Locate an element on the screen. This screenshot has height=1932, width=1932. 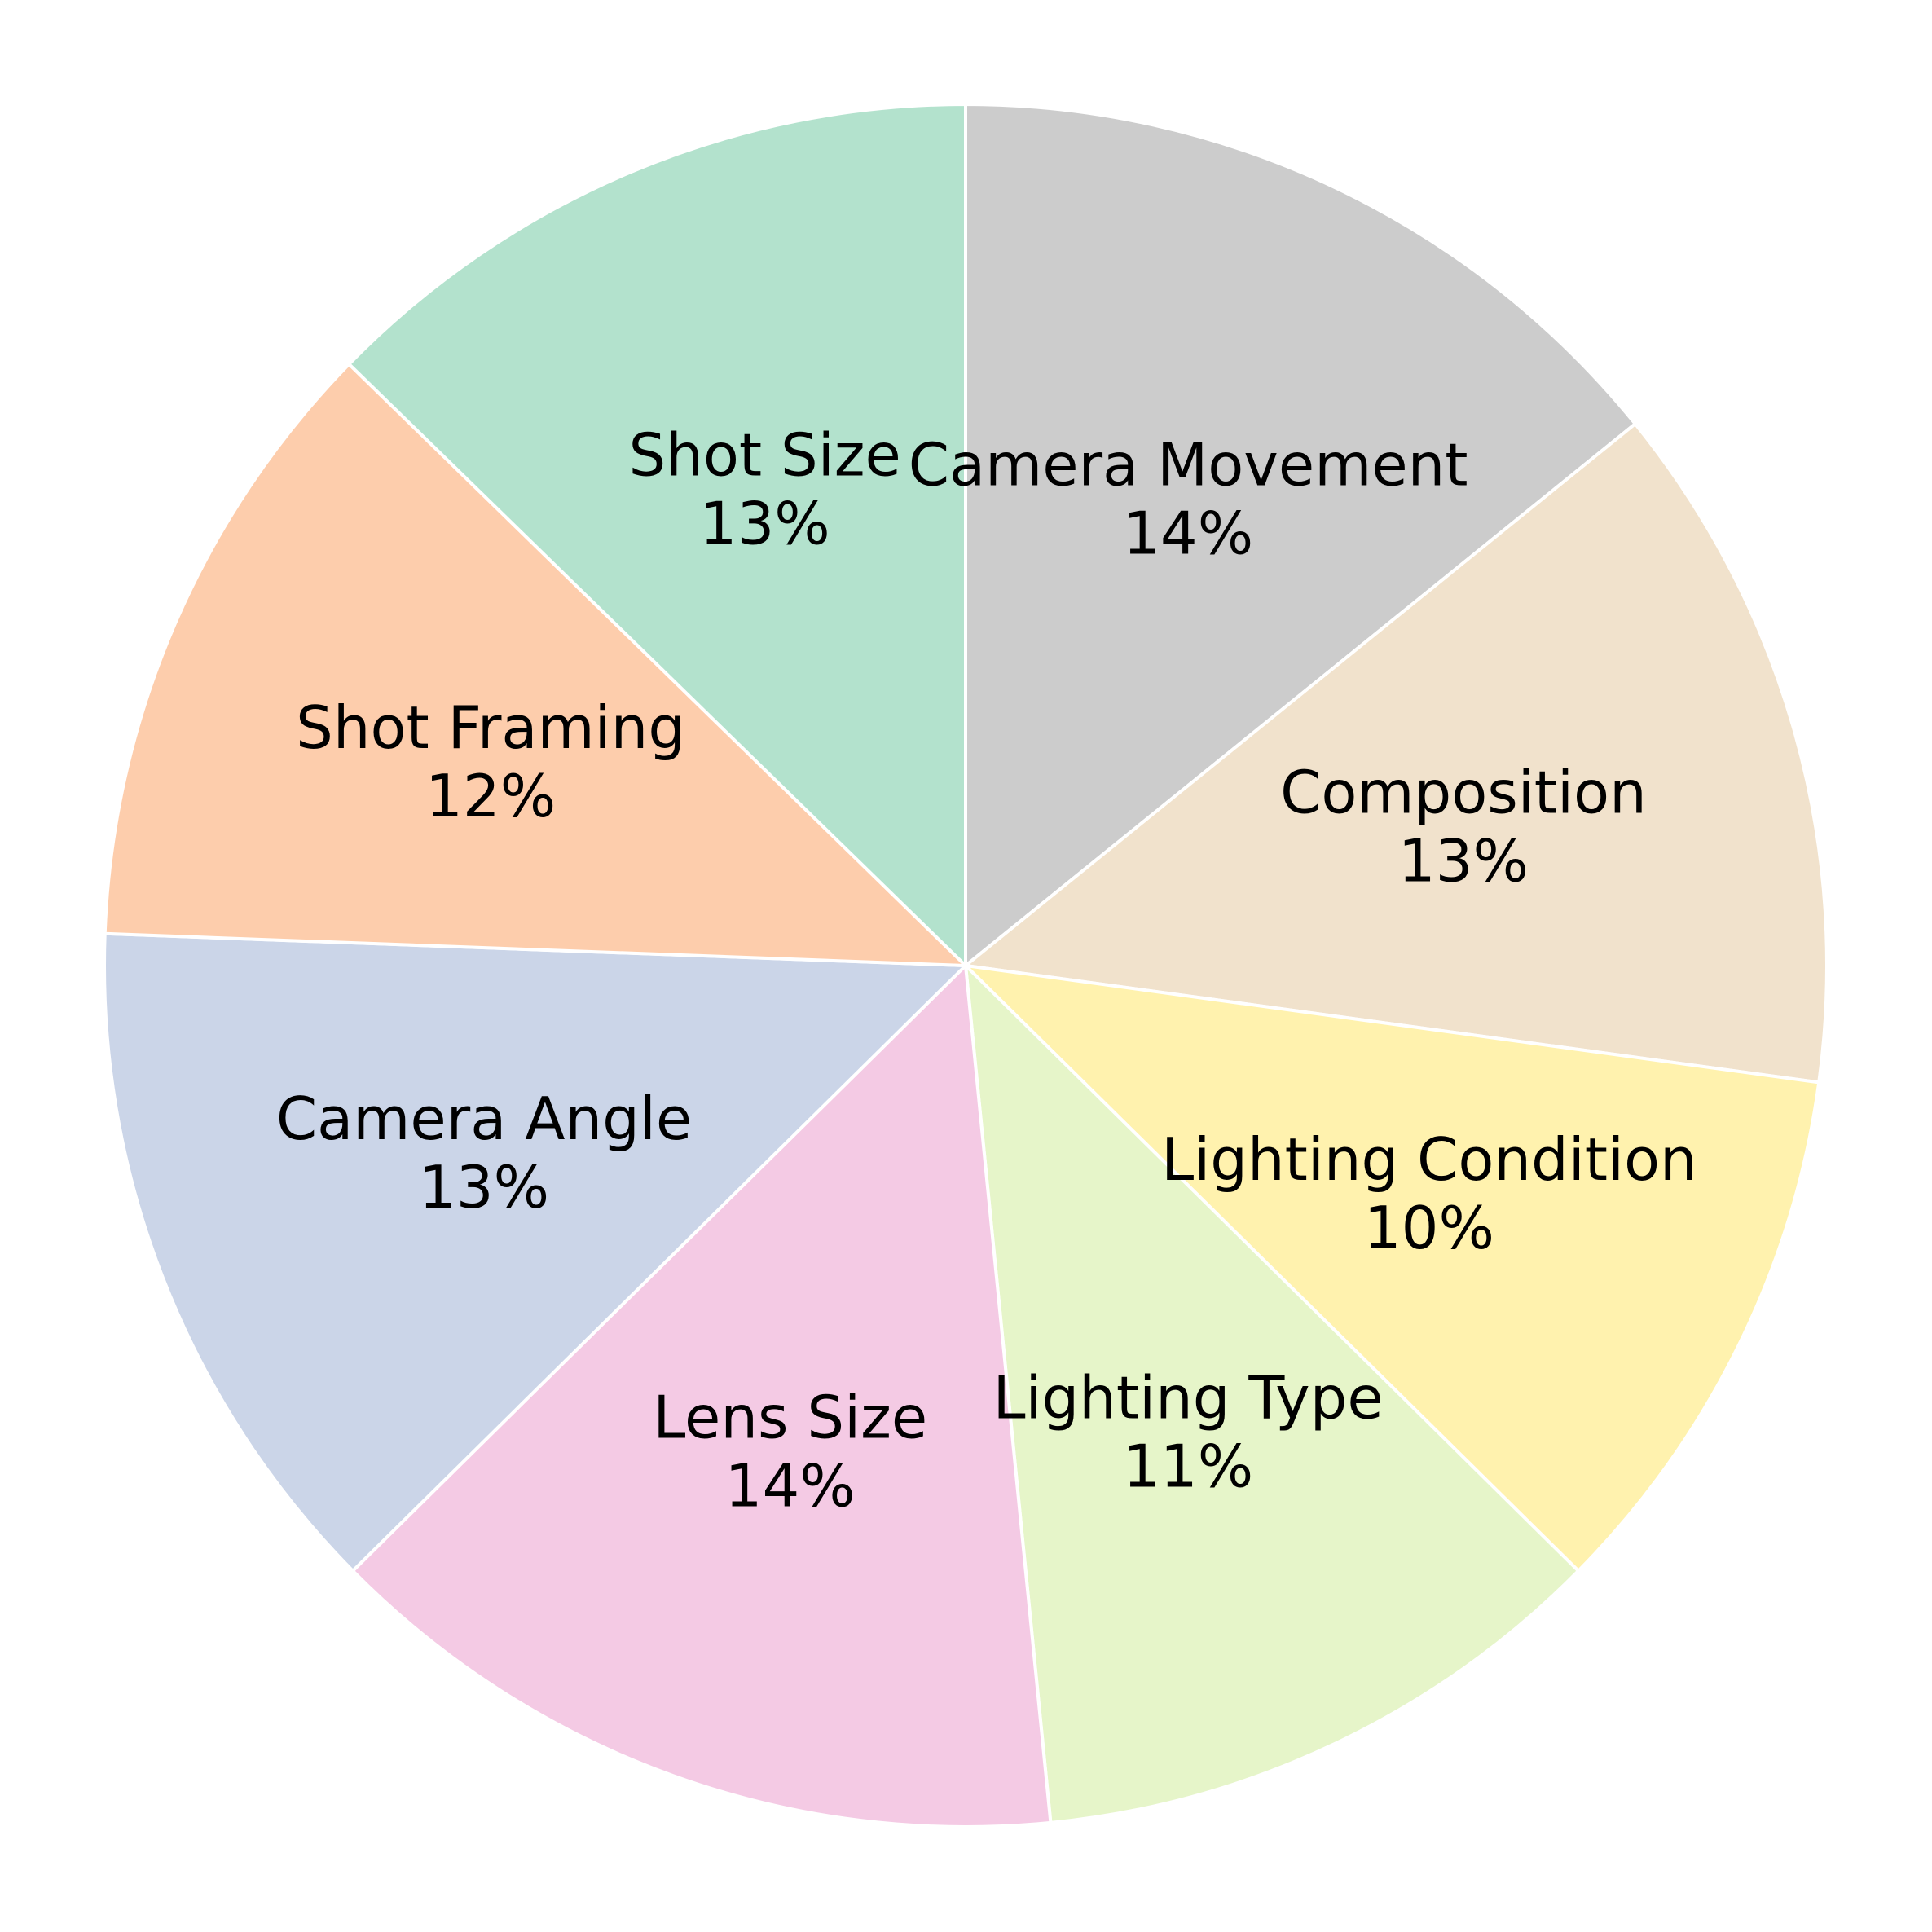
slice-percent-lighting-condition: 10% is located at coordinates (1429, 1228).